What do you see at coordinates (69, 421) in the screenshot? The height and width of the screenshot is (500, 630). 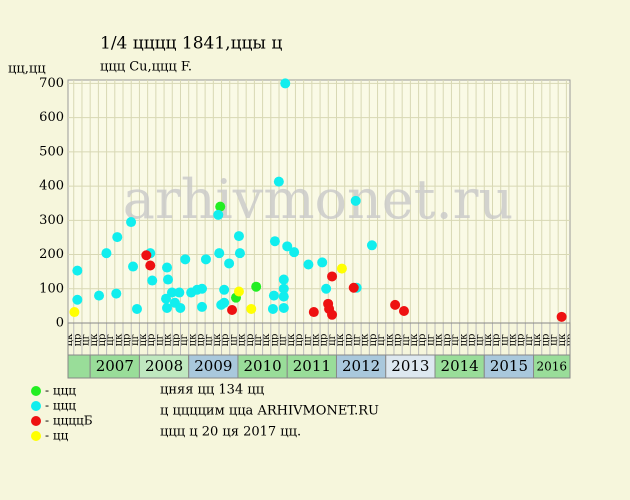 I see `legend-label: - ццццБ` at bounding box center [69, 421].